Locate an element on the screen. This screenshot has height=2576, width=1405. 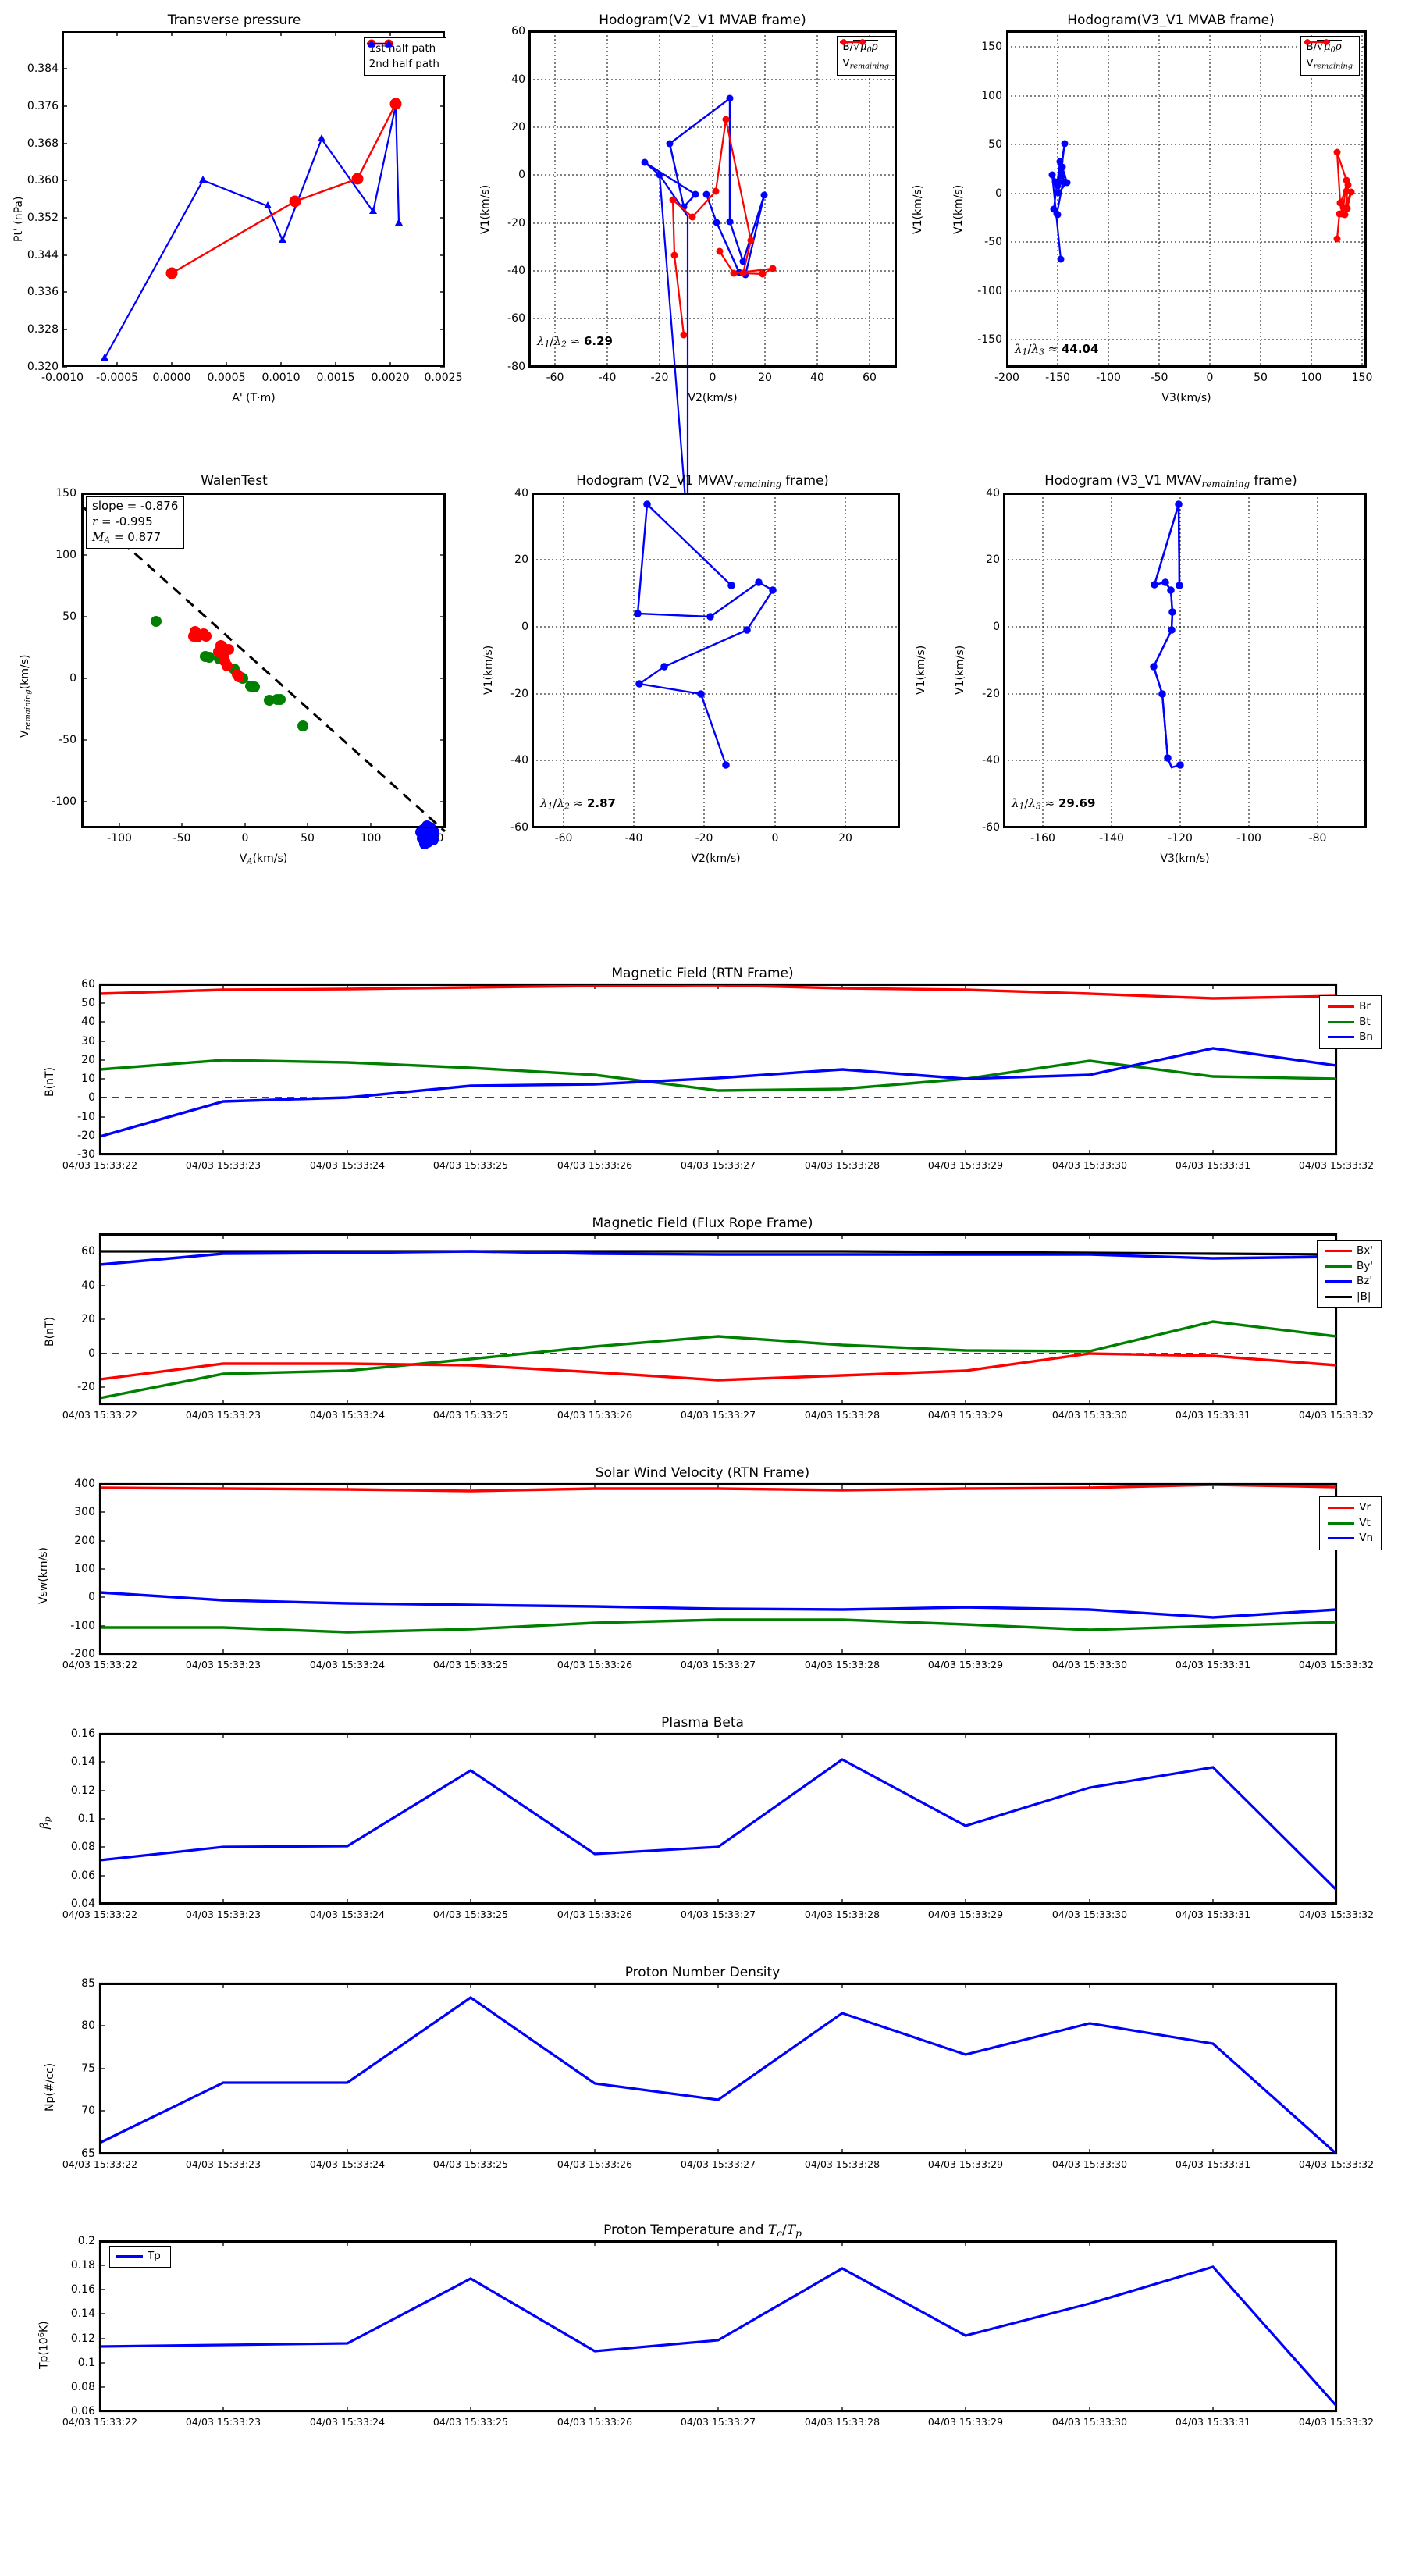
series-vr is located at coordinates (718, 1488).